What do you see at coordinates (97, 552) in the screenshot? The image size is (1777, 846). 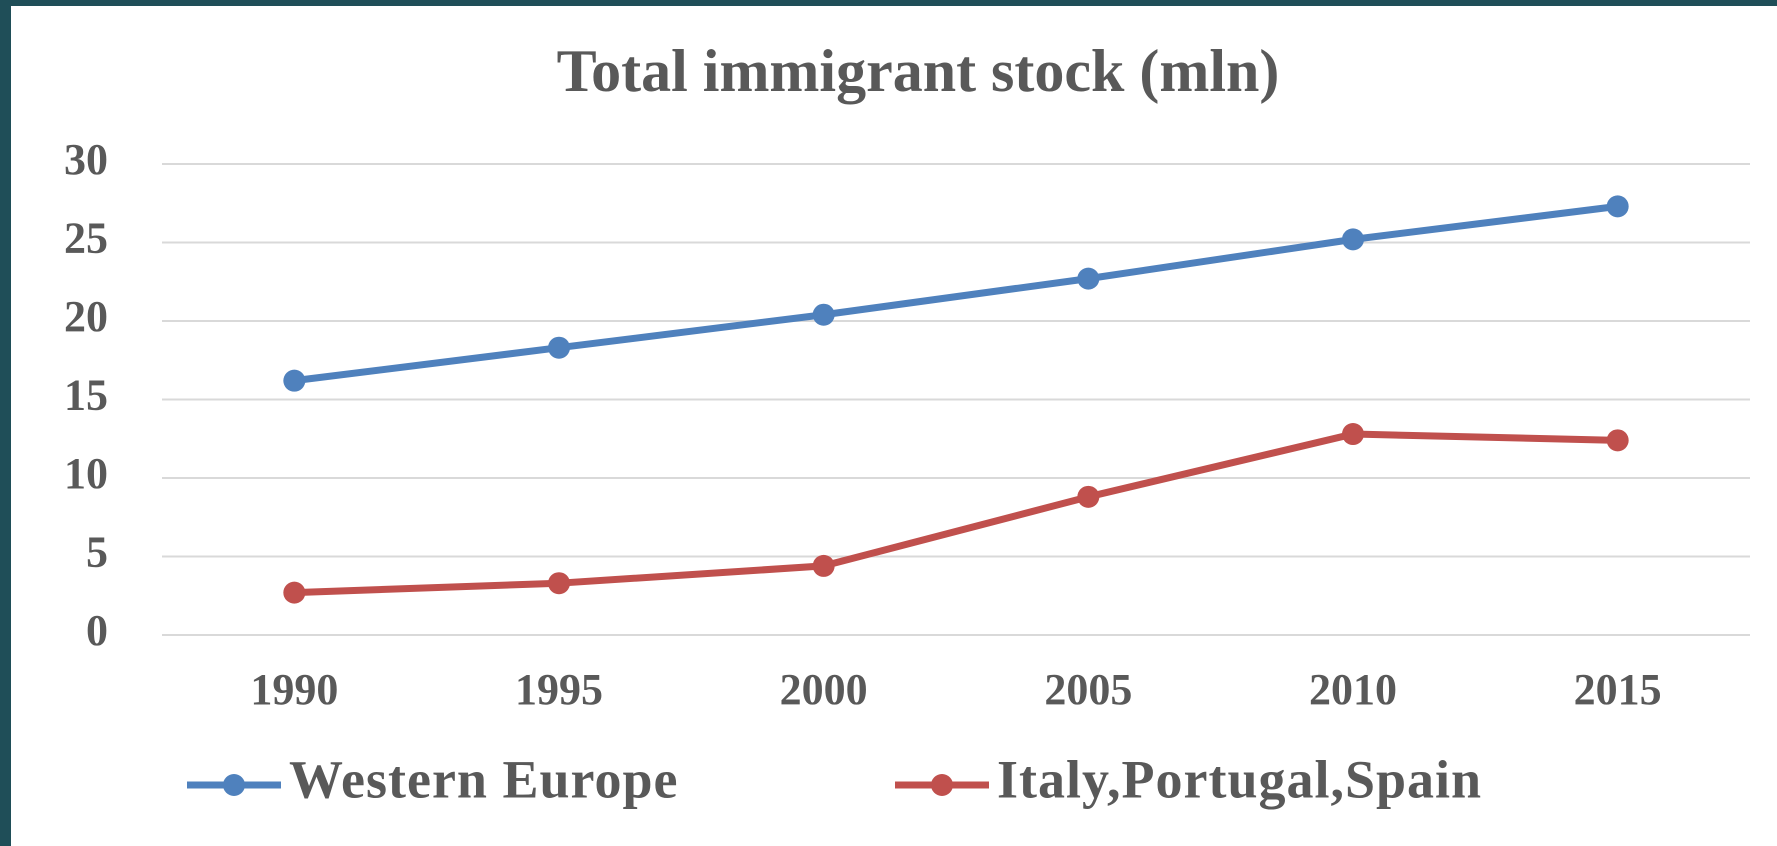 I see `y-tick-label: 5` at bounding box center [97, 552].